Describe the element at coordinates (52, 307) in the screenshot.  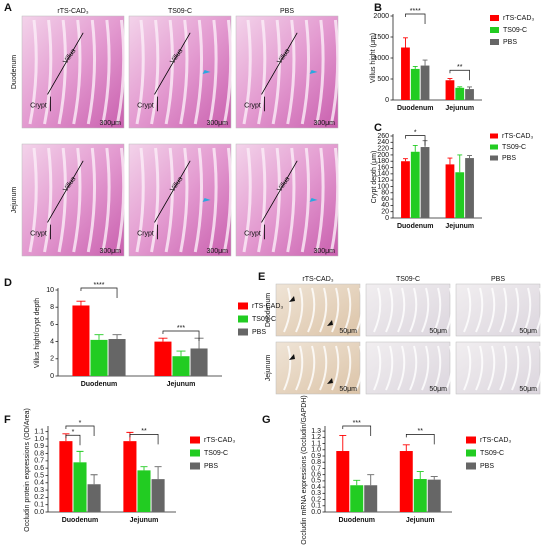
I see `y-tick-label: 8` at that location.